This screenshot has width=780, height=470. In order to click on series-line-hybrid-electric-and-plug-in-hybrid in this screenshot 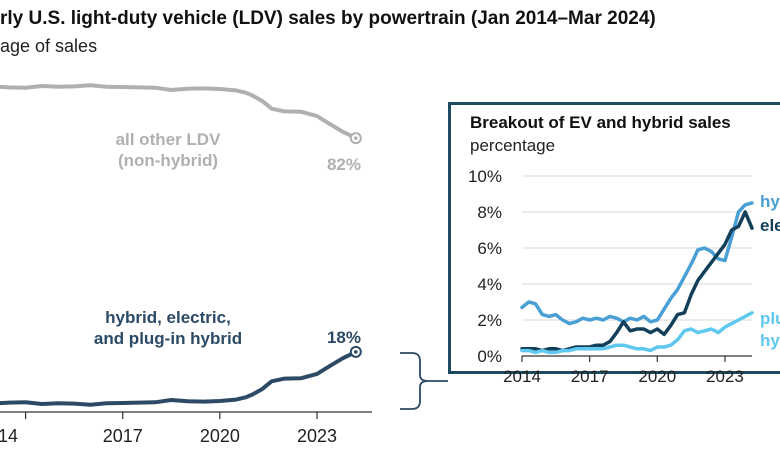, I will do `click(179, 378)`.